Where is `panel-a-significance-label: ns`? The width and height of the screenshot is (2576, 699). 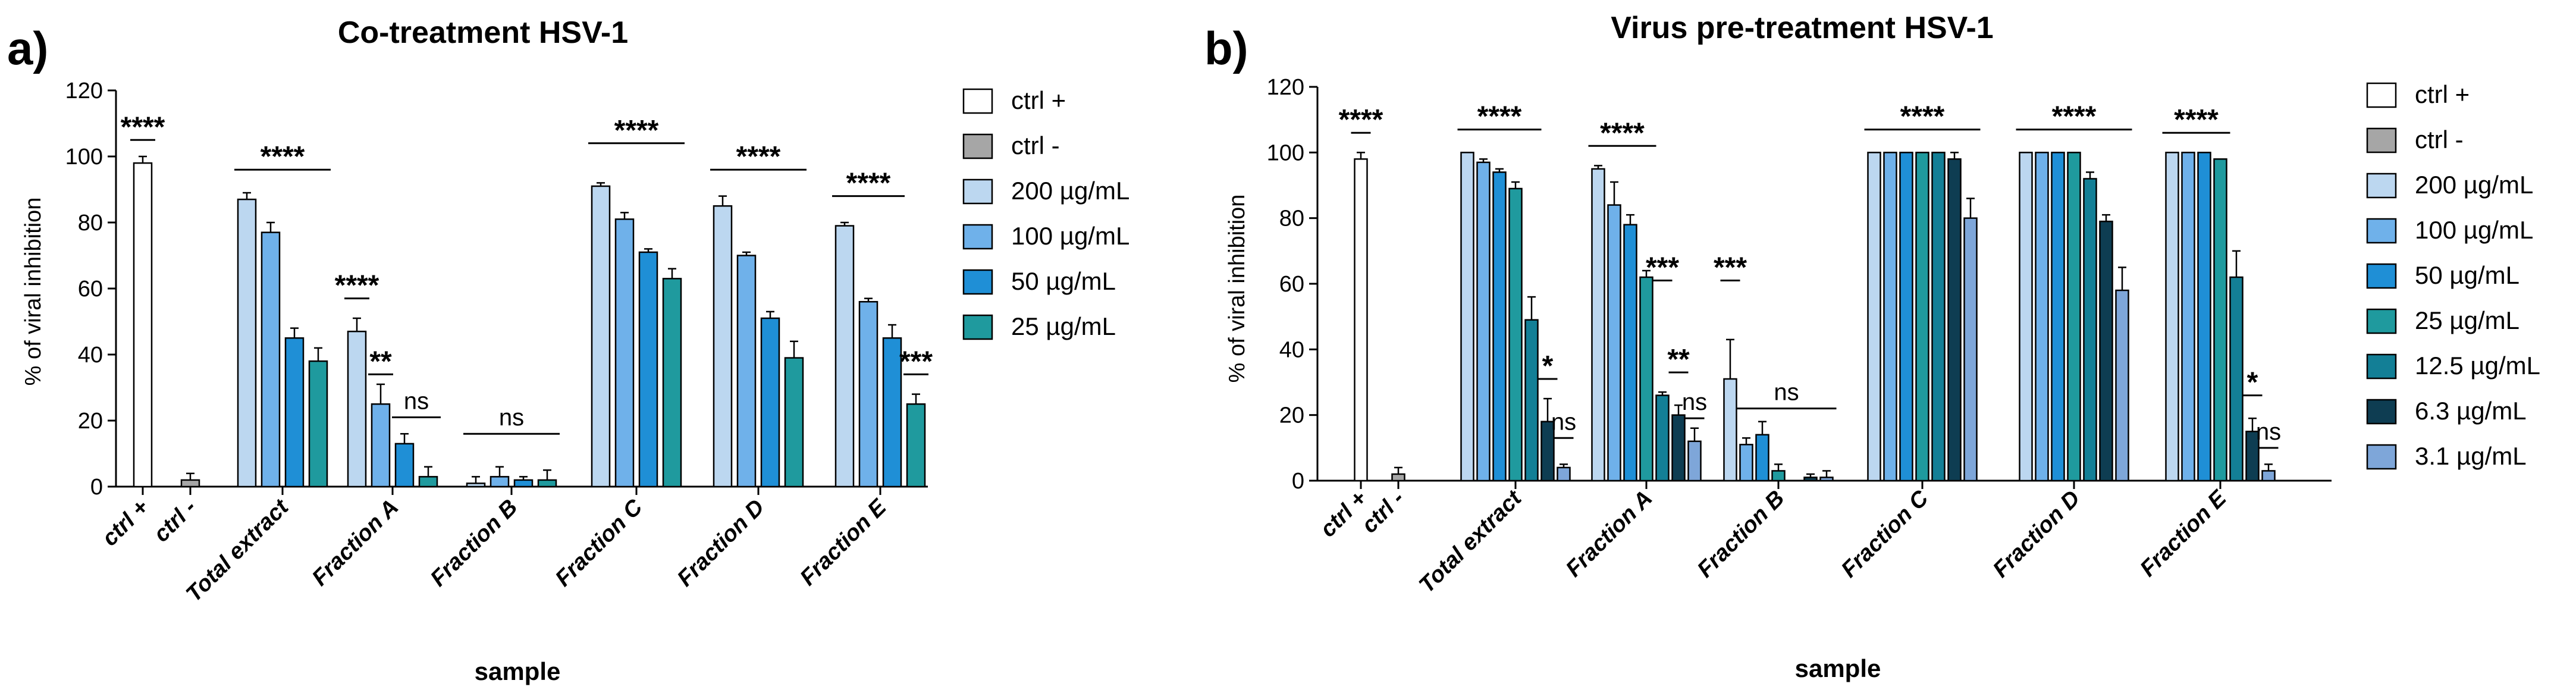
panel-a-significance-label: ns is located at coordinates (416, 401).